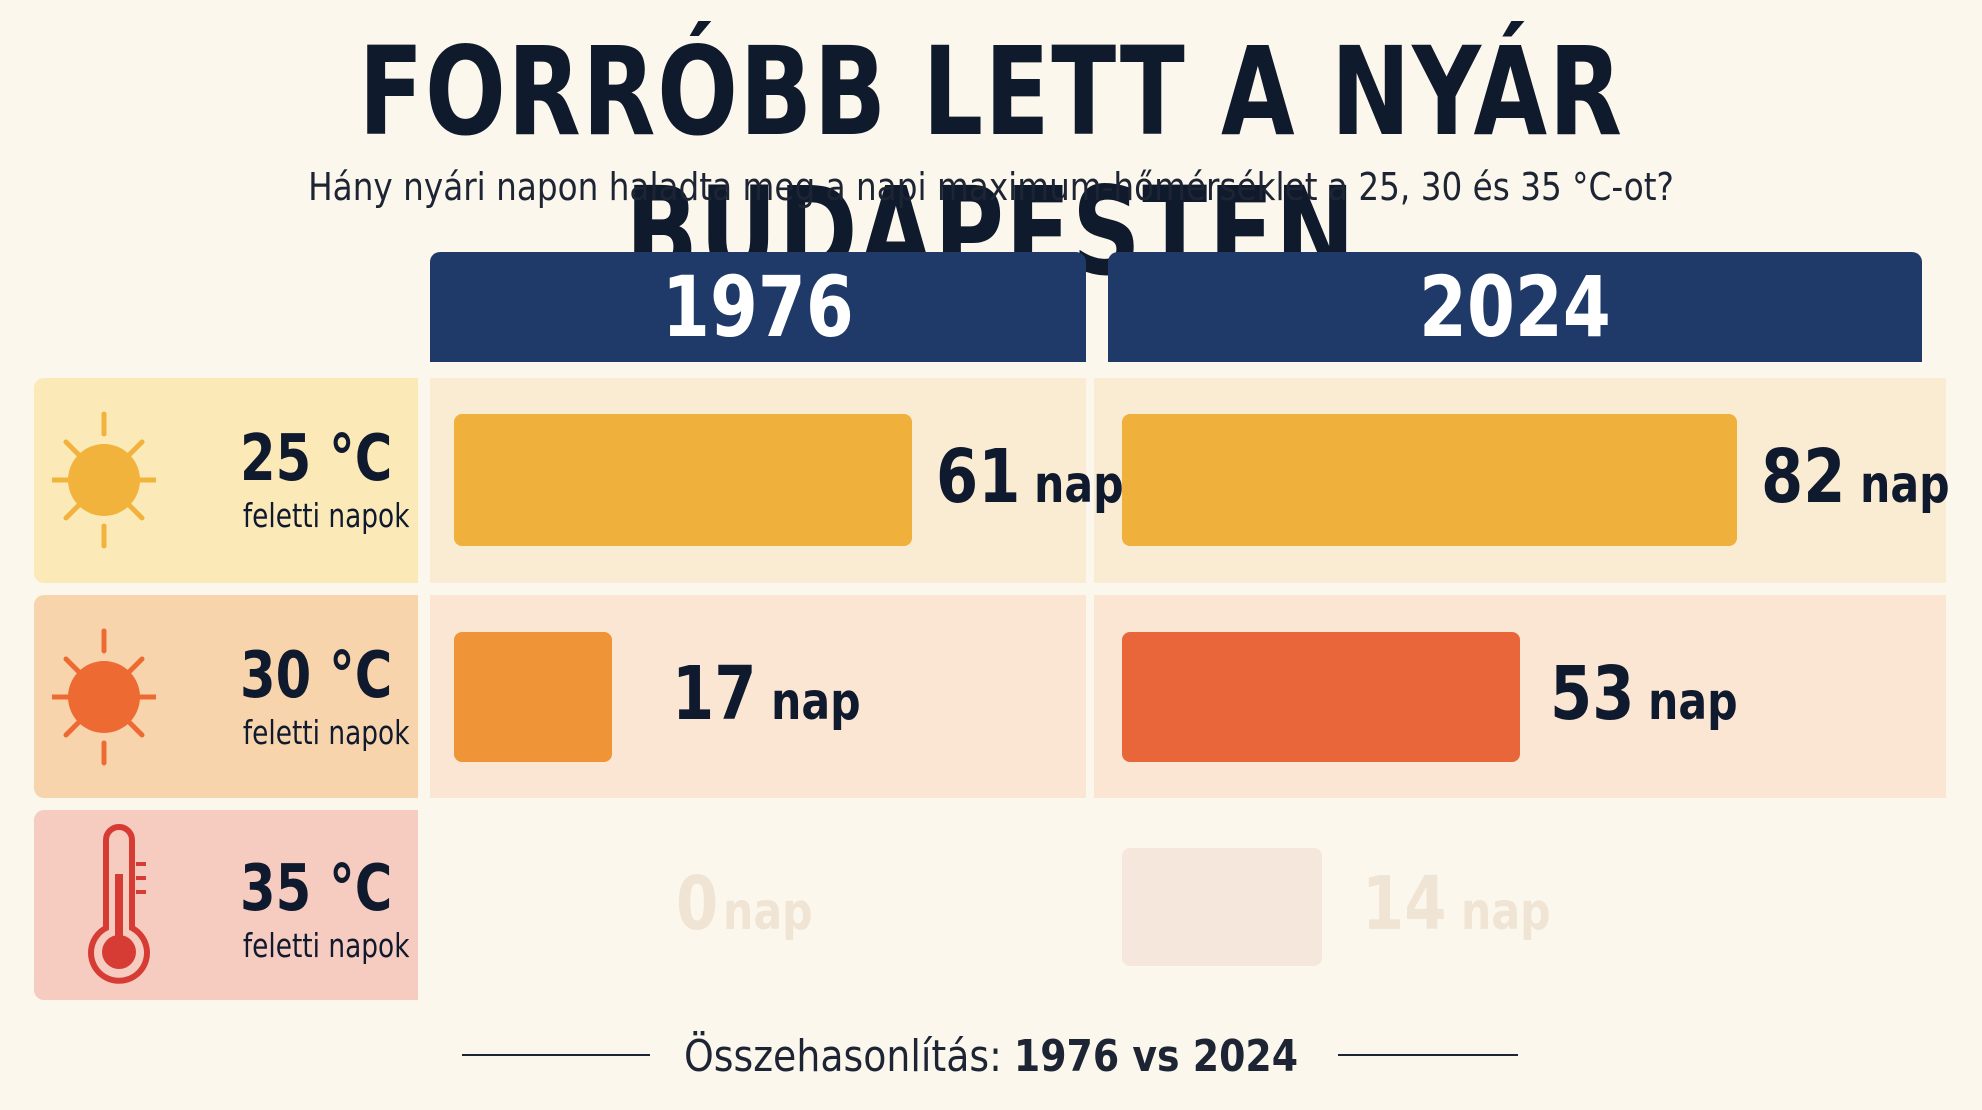 This screenshot has width=1982, height=1110. I want to click on footer-emphasis: 1976 vs 2024, so click(1156, 1056).